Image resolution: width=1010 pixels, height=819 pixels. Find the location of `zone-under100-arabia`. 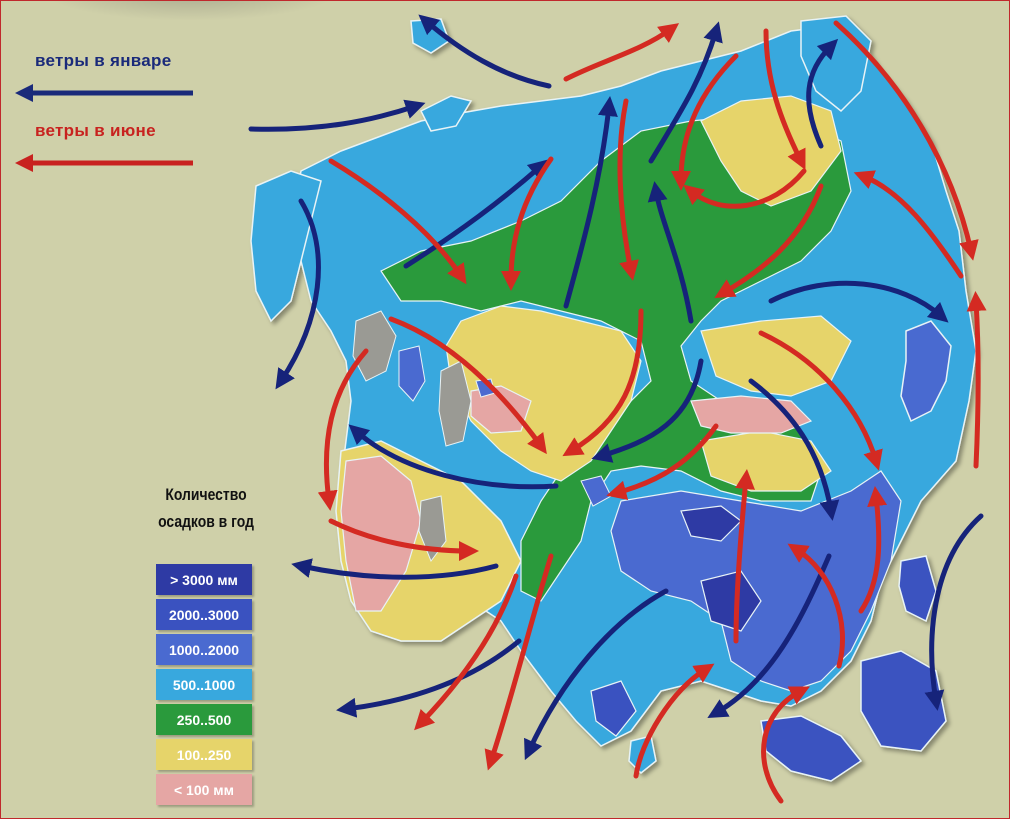

zone-under100-arabia is located at coordinates (381, 533).